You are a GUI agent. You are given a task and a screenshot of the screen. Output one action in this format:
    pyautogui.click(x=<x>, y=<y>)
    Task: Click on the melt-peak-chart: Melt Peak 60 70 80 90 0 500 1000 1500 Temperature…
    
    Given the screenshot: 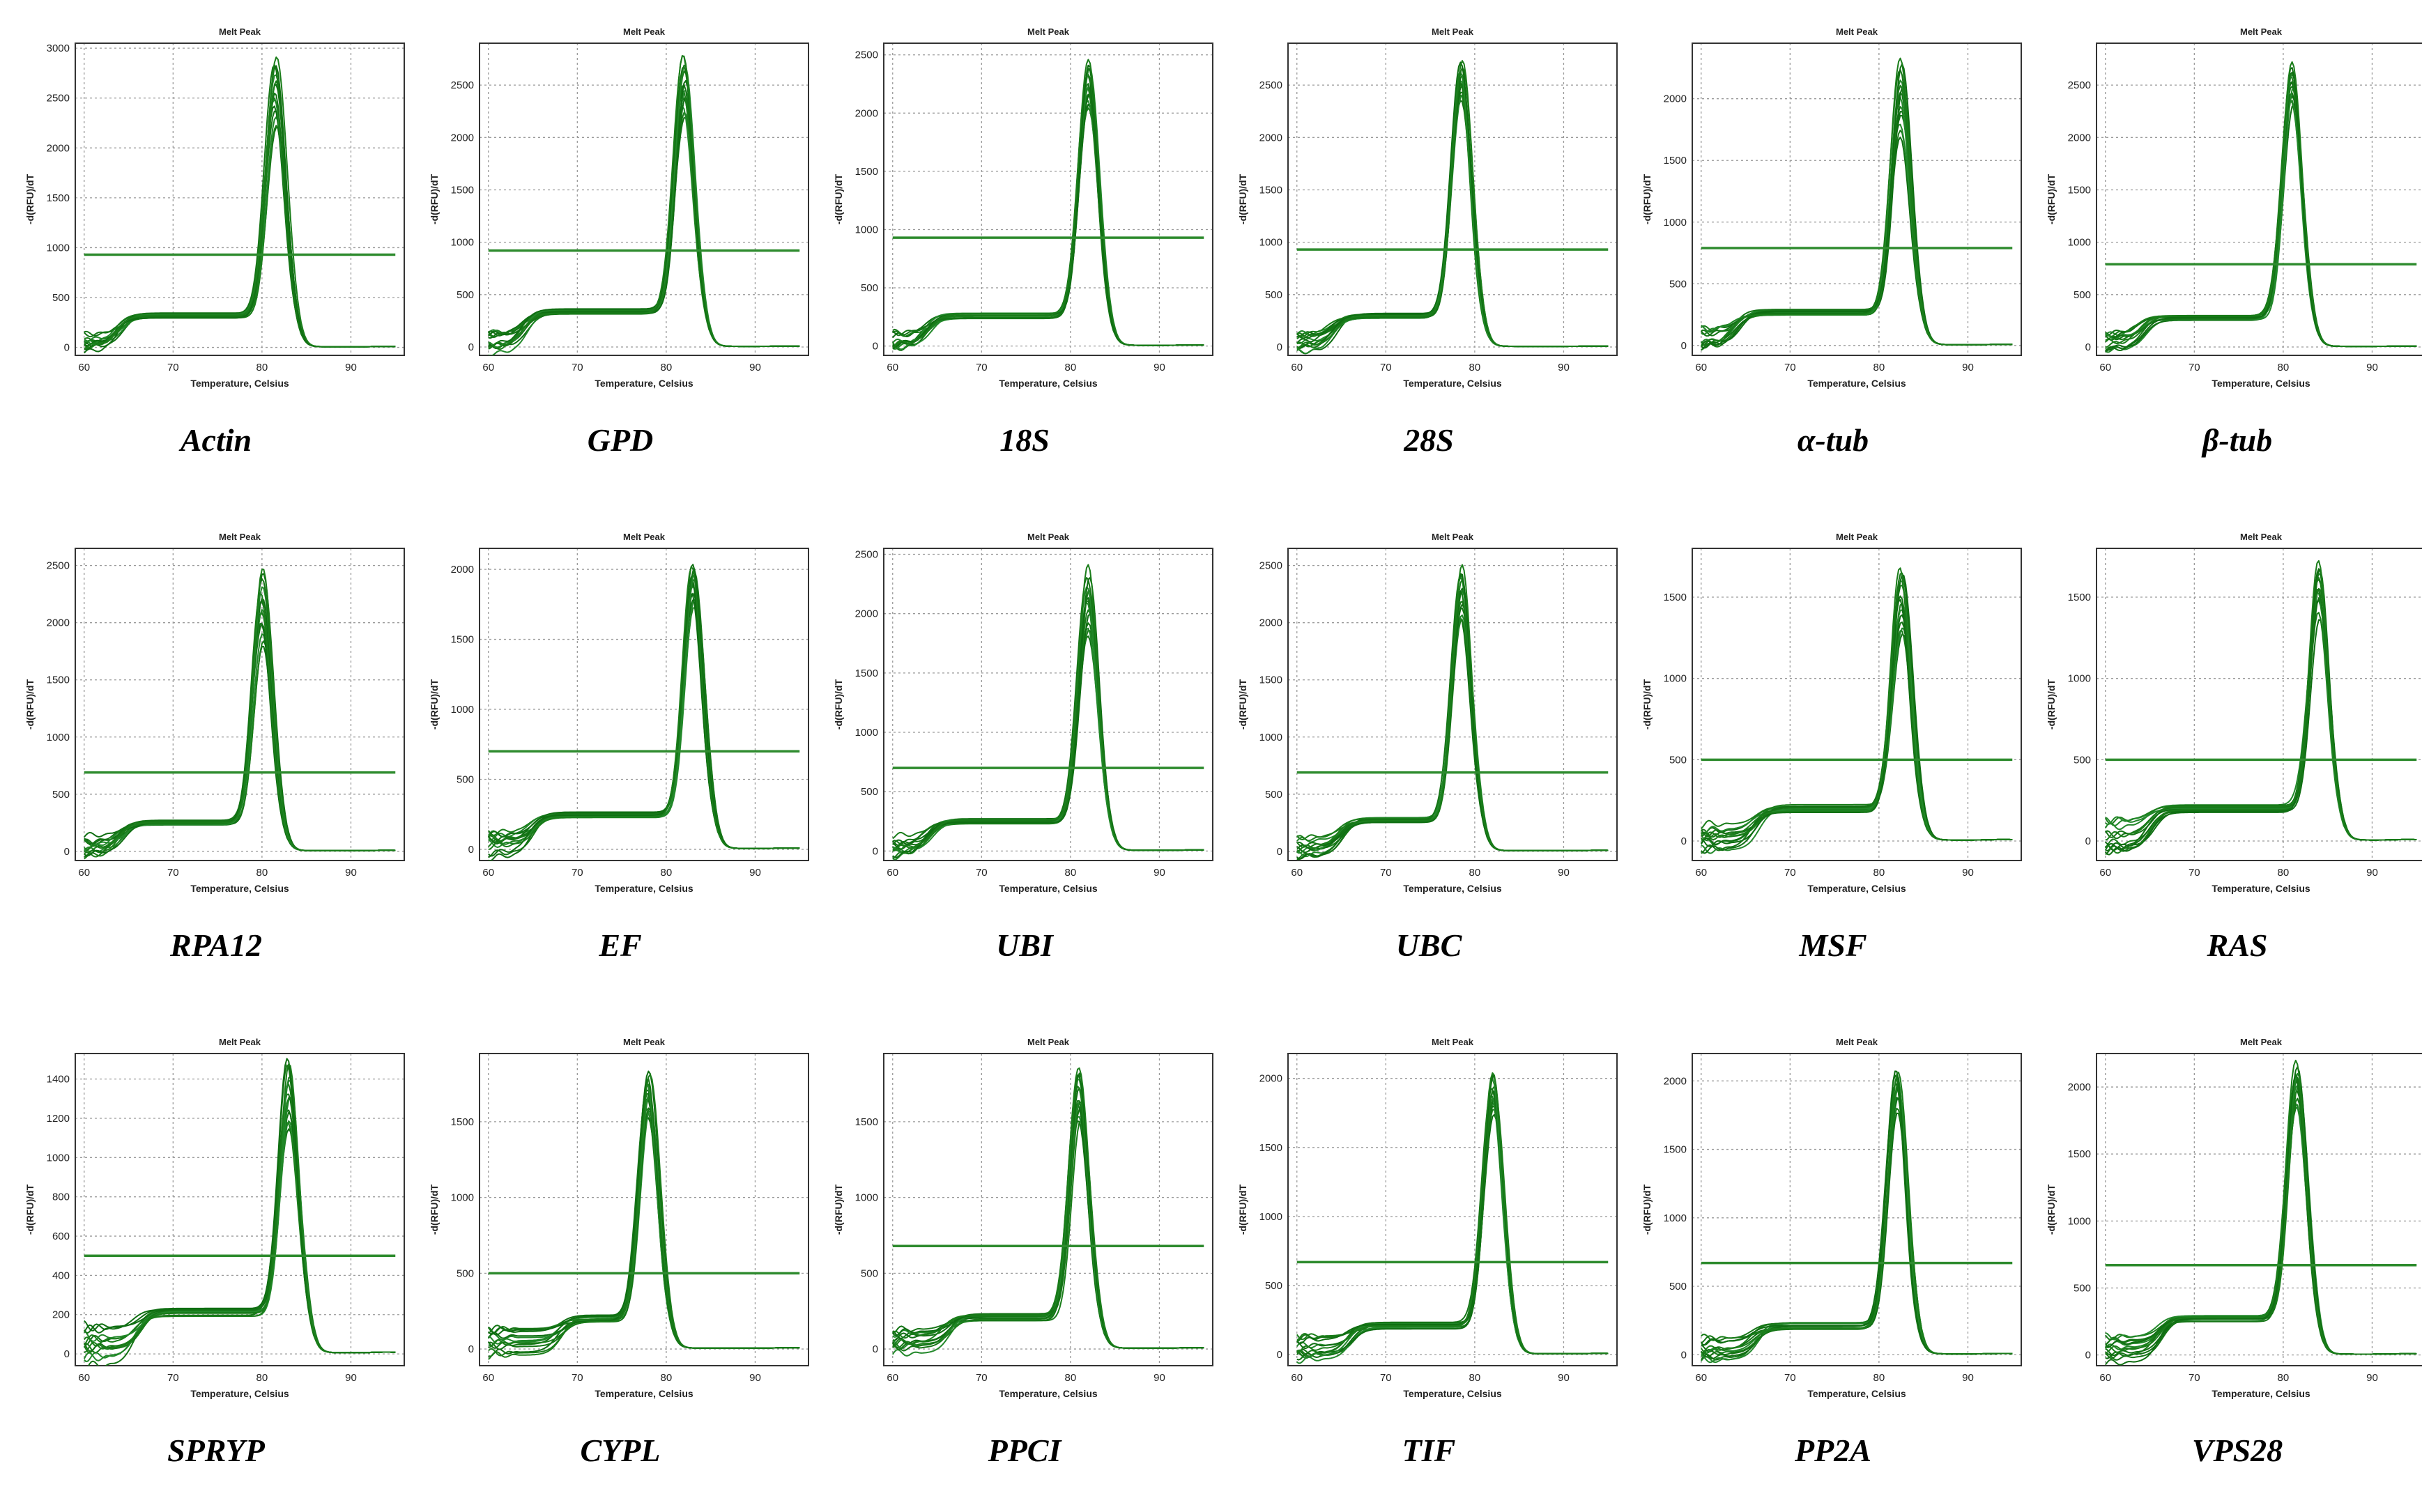 What is the action you would take?
    pyautogui.click(x=619, y=1218)
    